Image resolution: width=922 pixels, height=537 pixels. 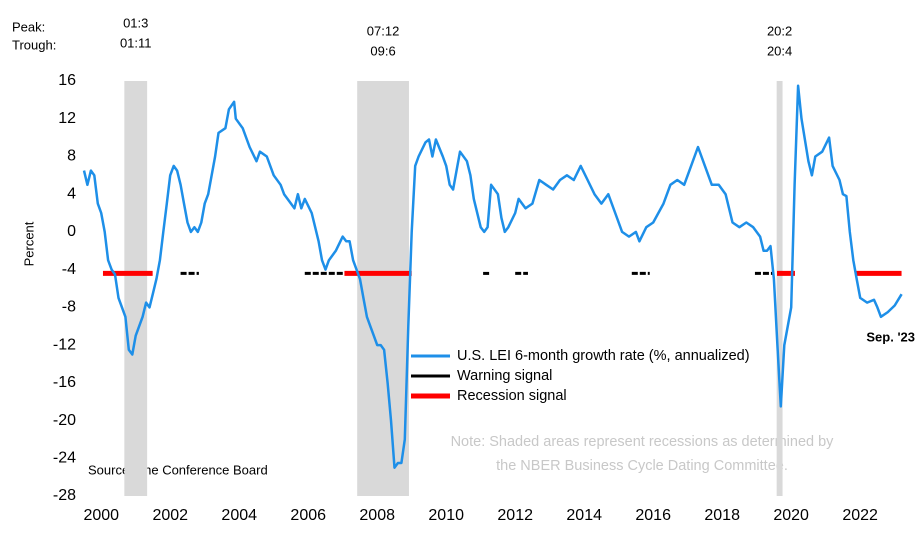 I want to click on y-tick-label: -16, so click(x=64, y=382).